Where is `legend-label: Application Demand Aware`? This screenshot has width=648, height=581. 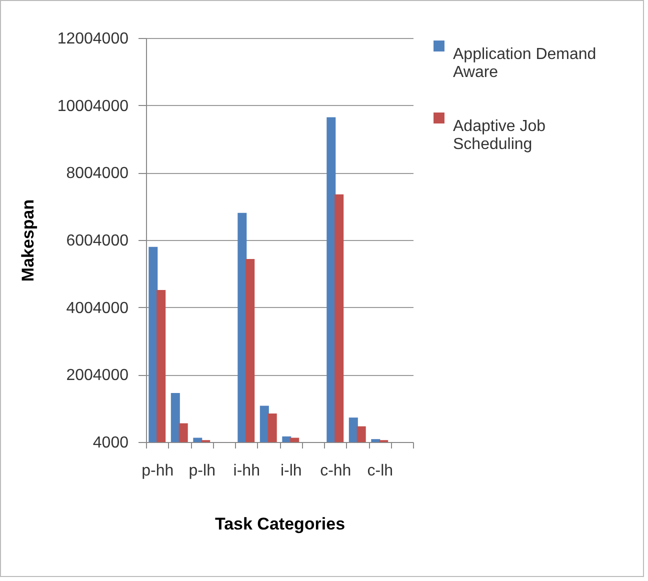
legend-label: Application Demand Aware is located at coordinates (524, 63).